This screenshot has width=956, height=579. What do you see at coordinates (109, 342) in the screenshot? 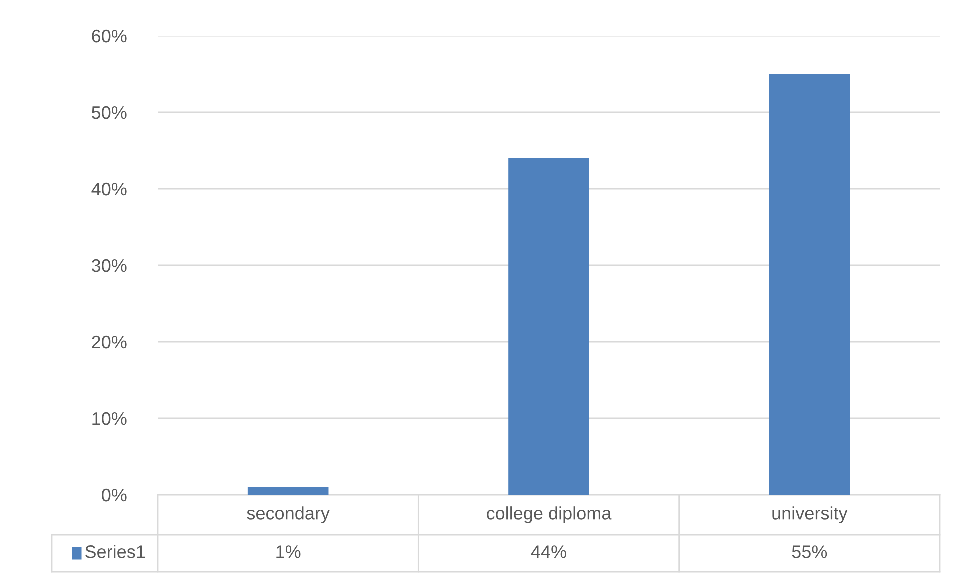
I see `y-tick-label: 20%` at bounding box center [109, 342].